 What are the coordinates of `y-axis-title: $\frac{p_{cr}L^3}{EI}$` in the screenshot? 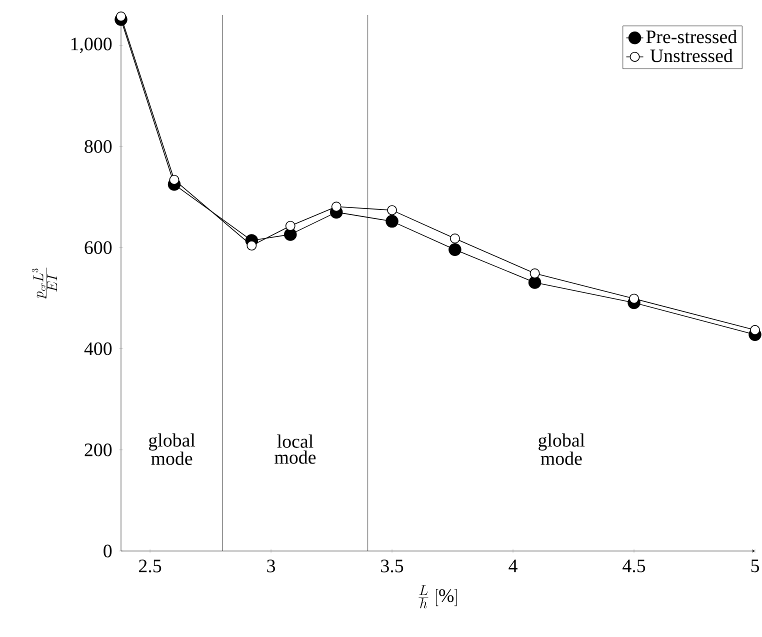 It's located at (44, 283).